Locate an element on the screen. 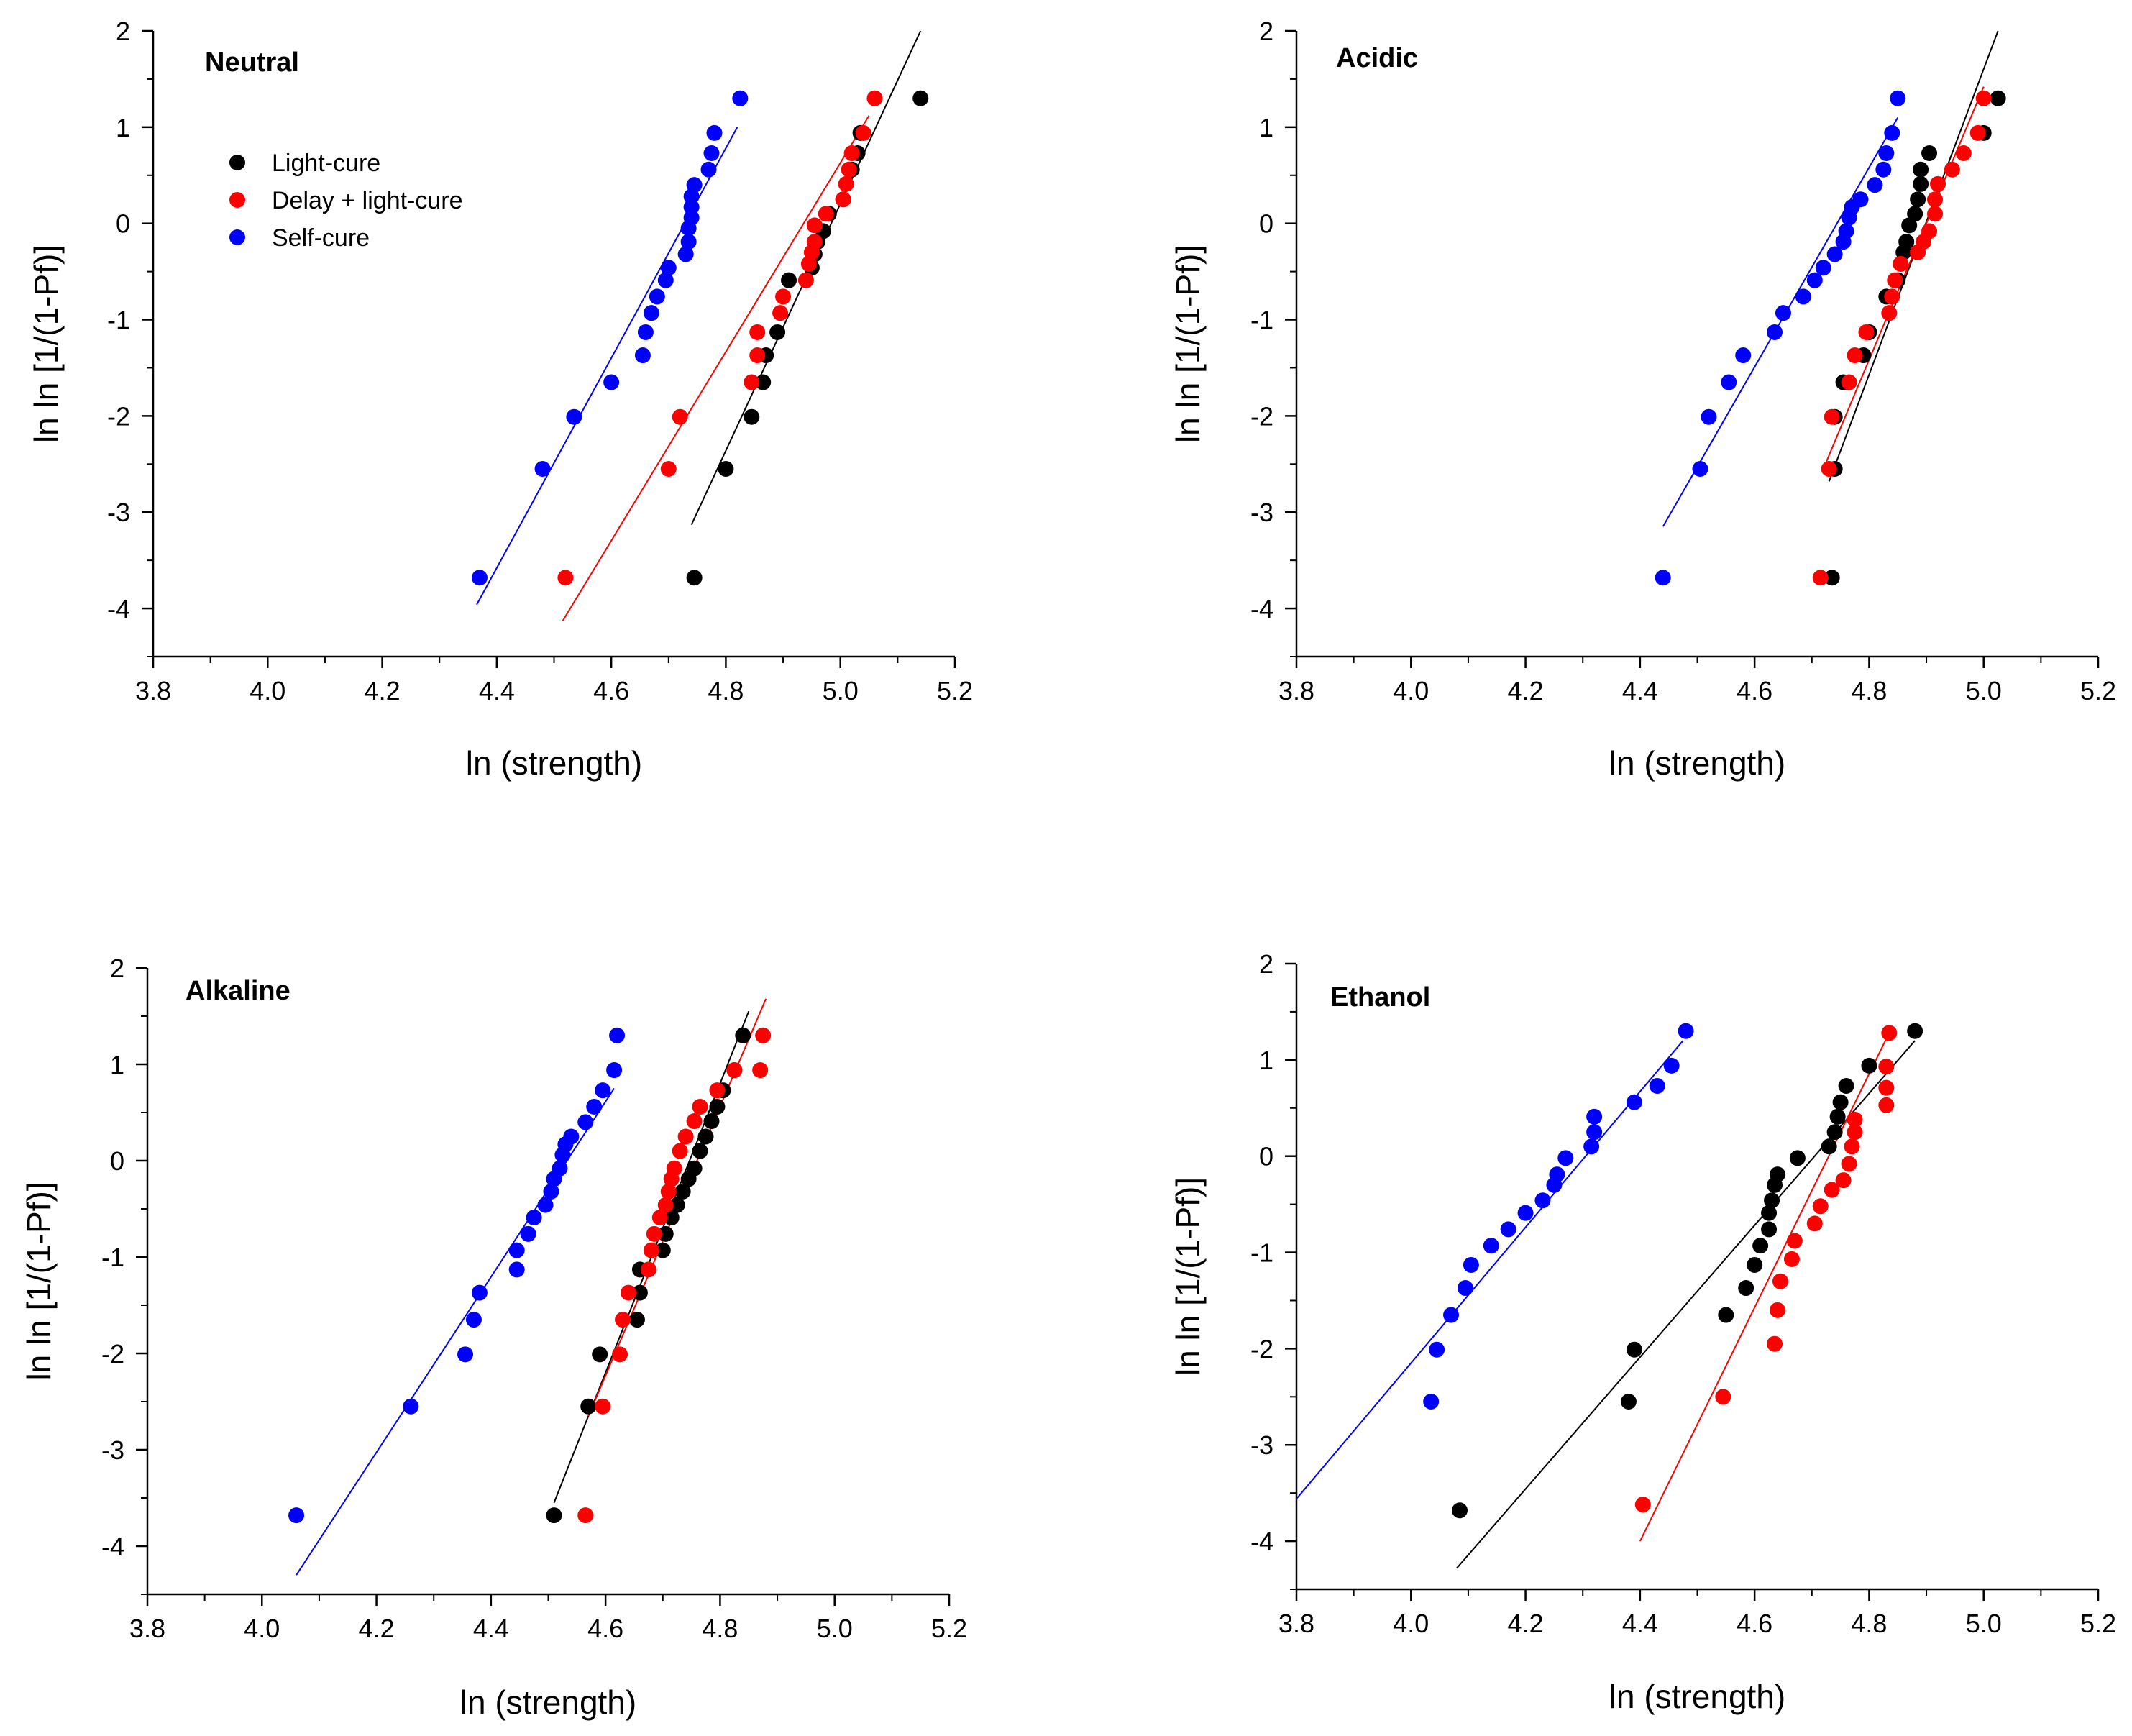  y-tick-label: -3 is located at coordinates (118, 512).